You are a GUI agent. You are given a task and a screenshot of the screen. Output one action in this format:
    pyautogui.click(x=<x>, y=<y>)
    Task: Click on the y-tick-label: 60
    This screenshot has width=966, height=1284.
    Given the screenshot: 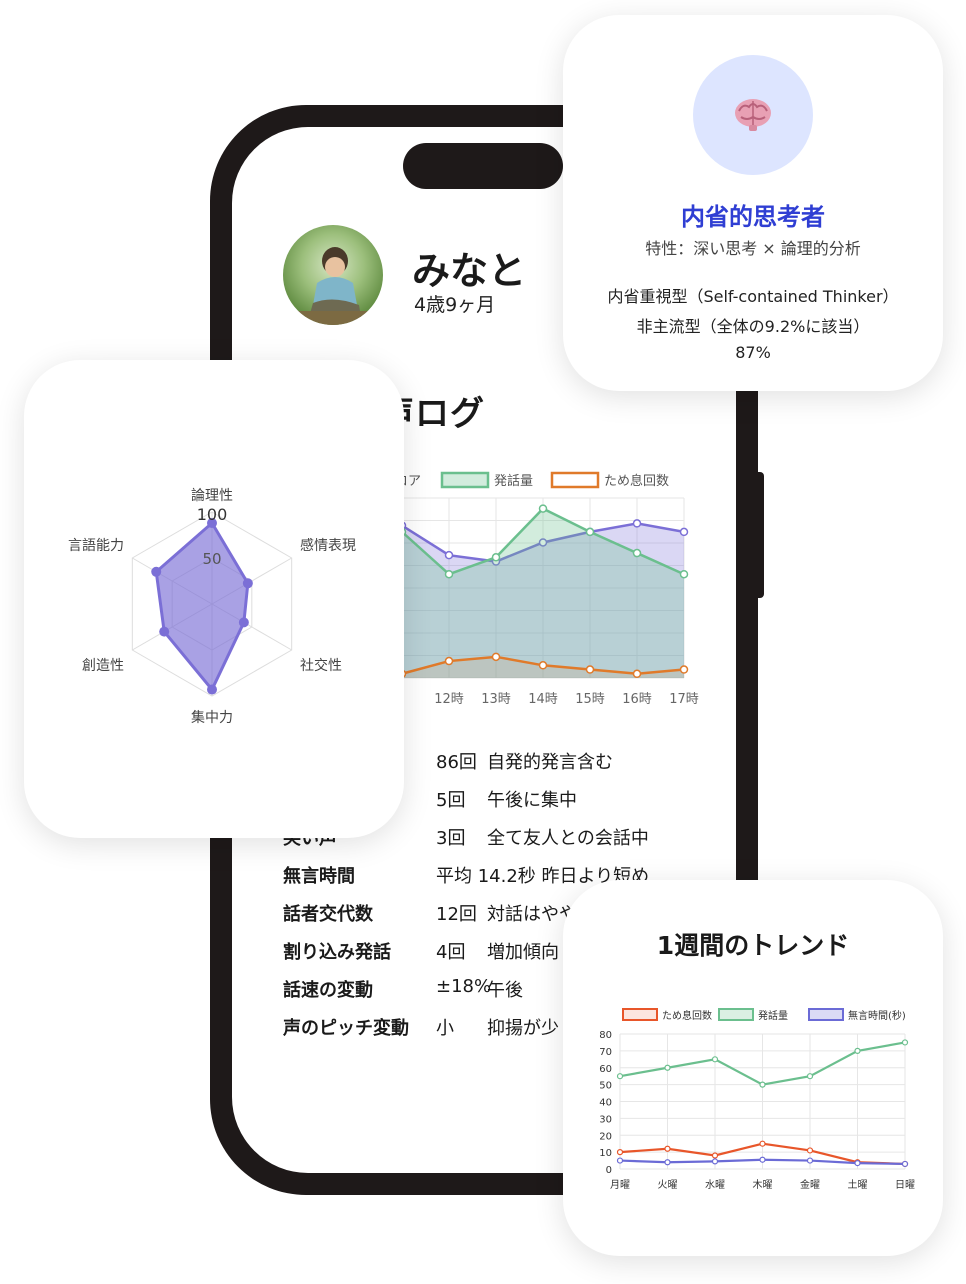 What is the action you would take?
    pyautogui.click(x=605, y=1069)
    